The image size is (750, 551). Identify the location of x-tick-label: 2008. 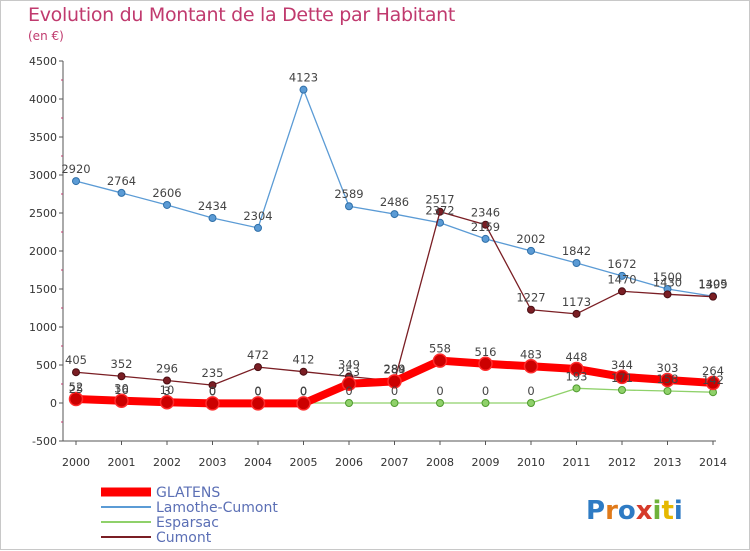
(440, 462).